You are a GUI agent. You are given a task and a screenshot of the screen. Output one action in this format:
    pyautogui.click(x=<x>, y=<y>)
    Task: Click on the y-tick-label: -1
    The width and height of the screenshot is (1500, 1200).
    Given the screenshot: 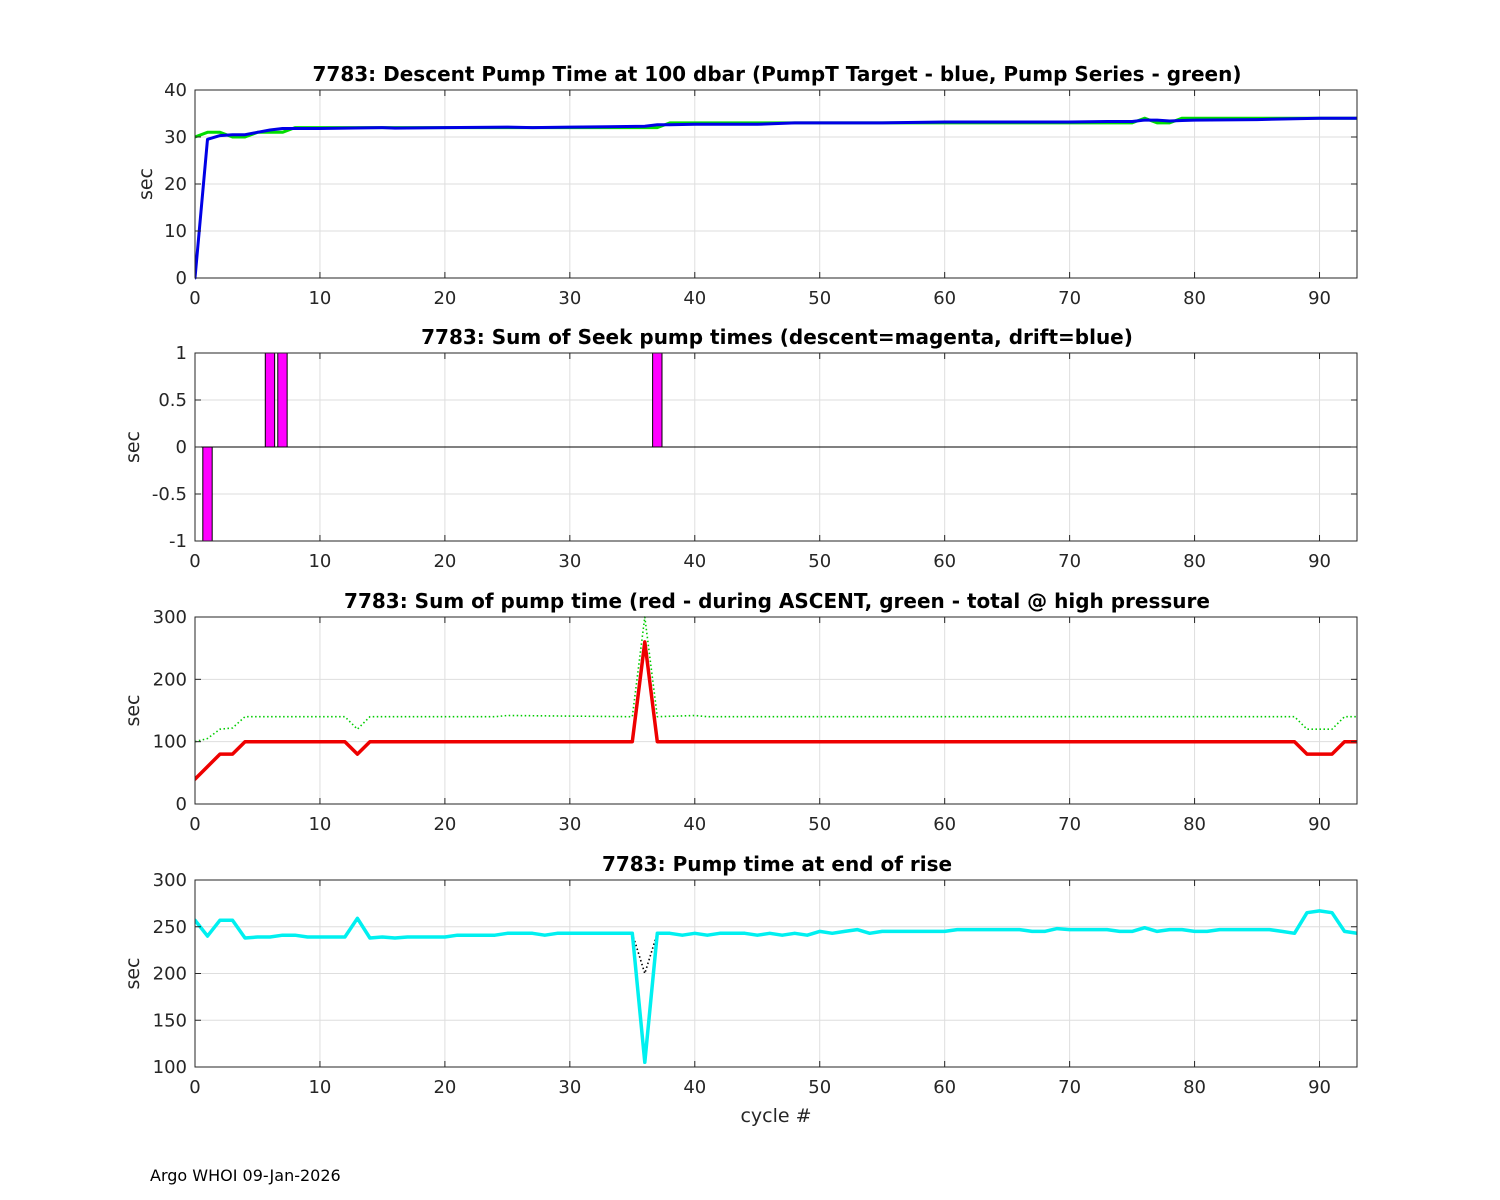 What is the action you would take?
    pyautogui.click(x=178, y=541)
    